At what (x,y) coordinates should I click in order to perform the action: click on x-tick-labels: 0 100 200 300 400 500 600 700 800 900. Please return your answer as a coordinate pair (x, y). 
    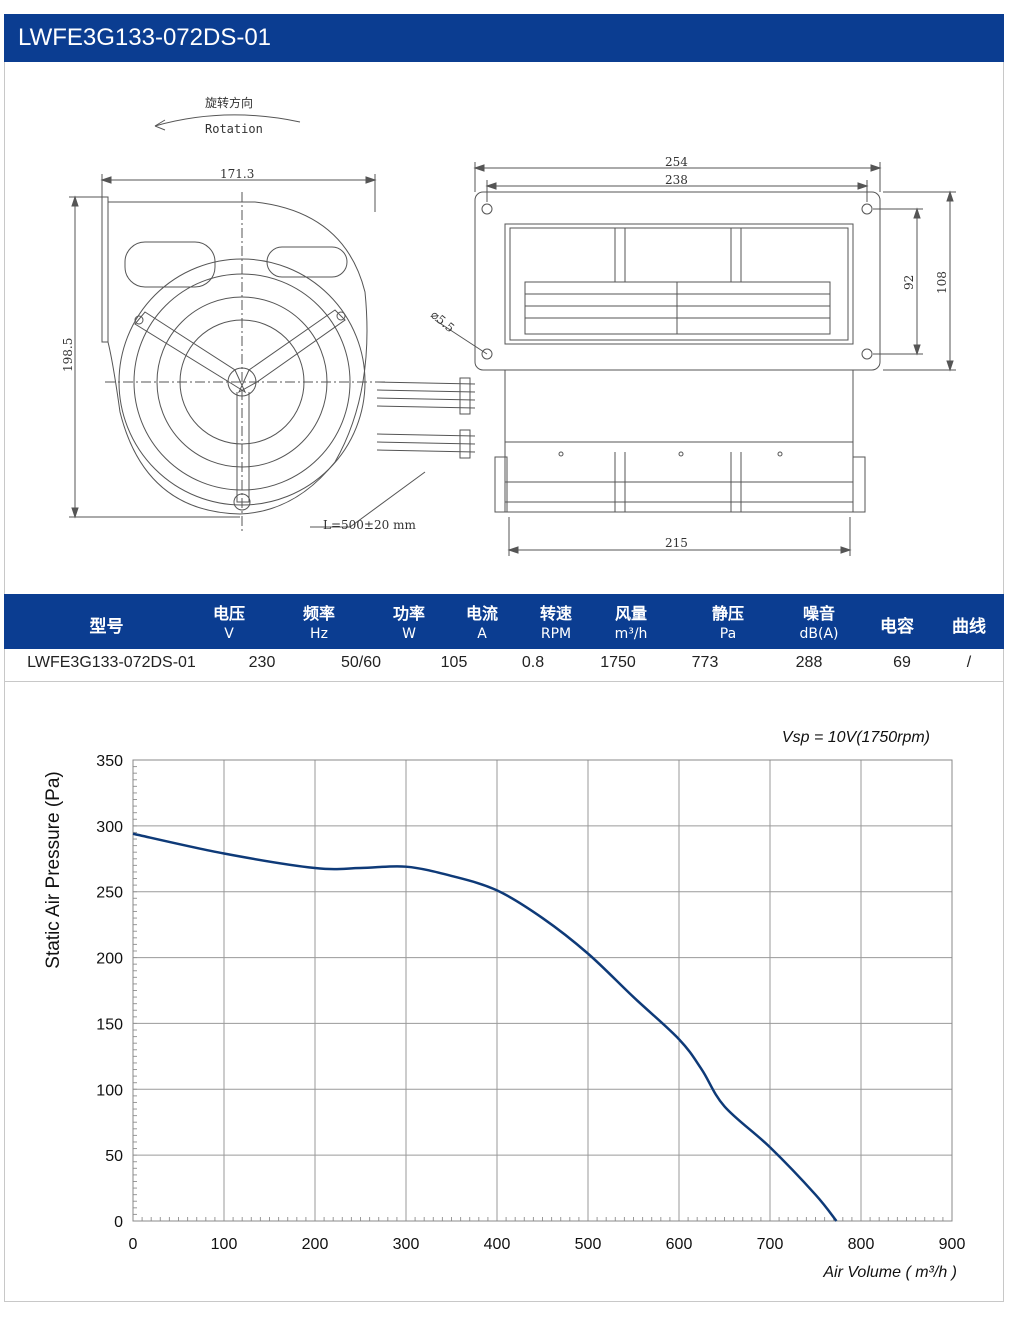
    Looking at the image, I should click on (547, 1244).